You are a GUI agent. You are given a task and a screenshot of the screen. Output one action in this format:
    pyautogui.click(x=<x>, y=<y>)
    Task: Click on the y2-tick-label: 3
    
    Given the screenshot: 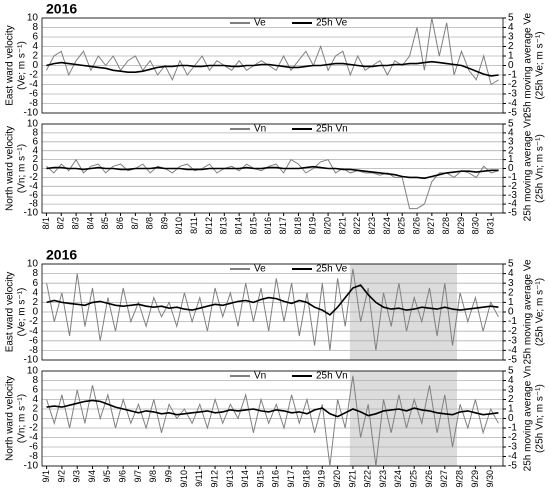 What is the action you would take?
    pyautogui.click(x=511, y=390)
    